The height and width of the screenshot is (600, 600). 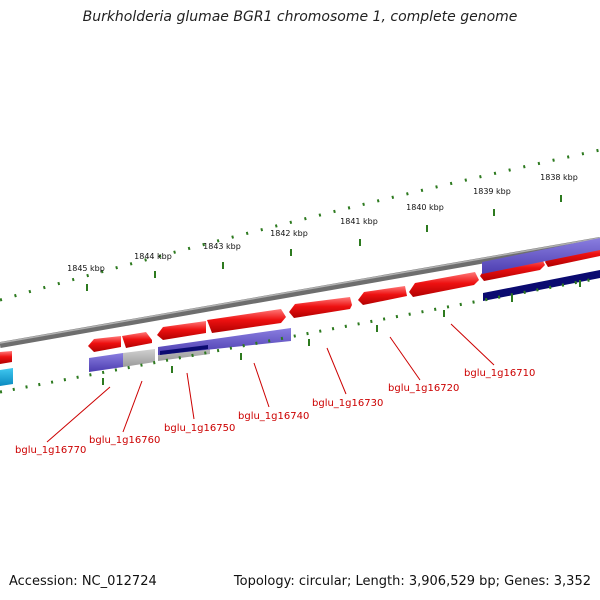 What do you see at coordinates (199, 428) in the screenshot?
I see `gene-label: bglu_1g16750` at bounding box center [199, 428].